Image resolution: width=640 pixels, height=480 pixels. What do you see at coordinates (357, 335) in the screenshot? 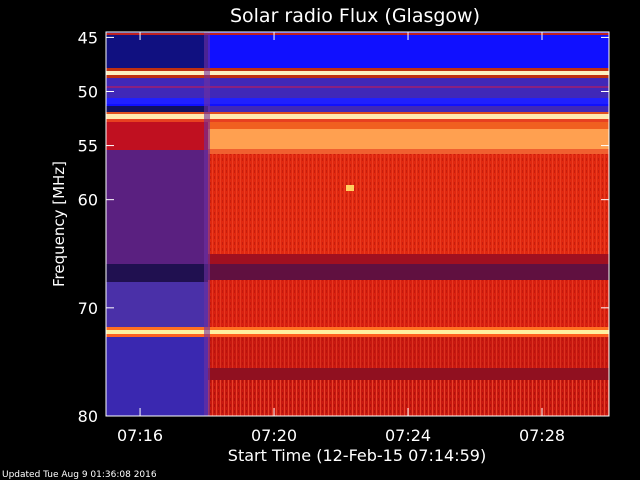
I see `band-bright-73-edge` at bounding box center [357, 335].